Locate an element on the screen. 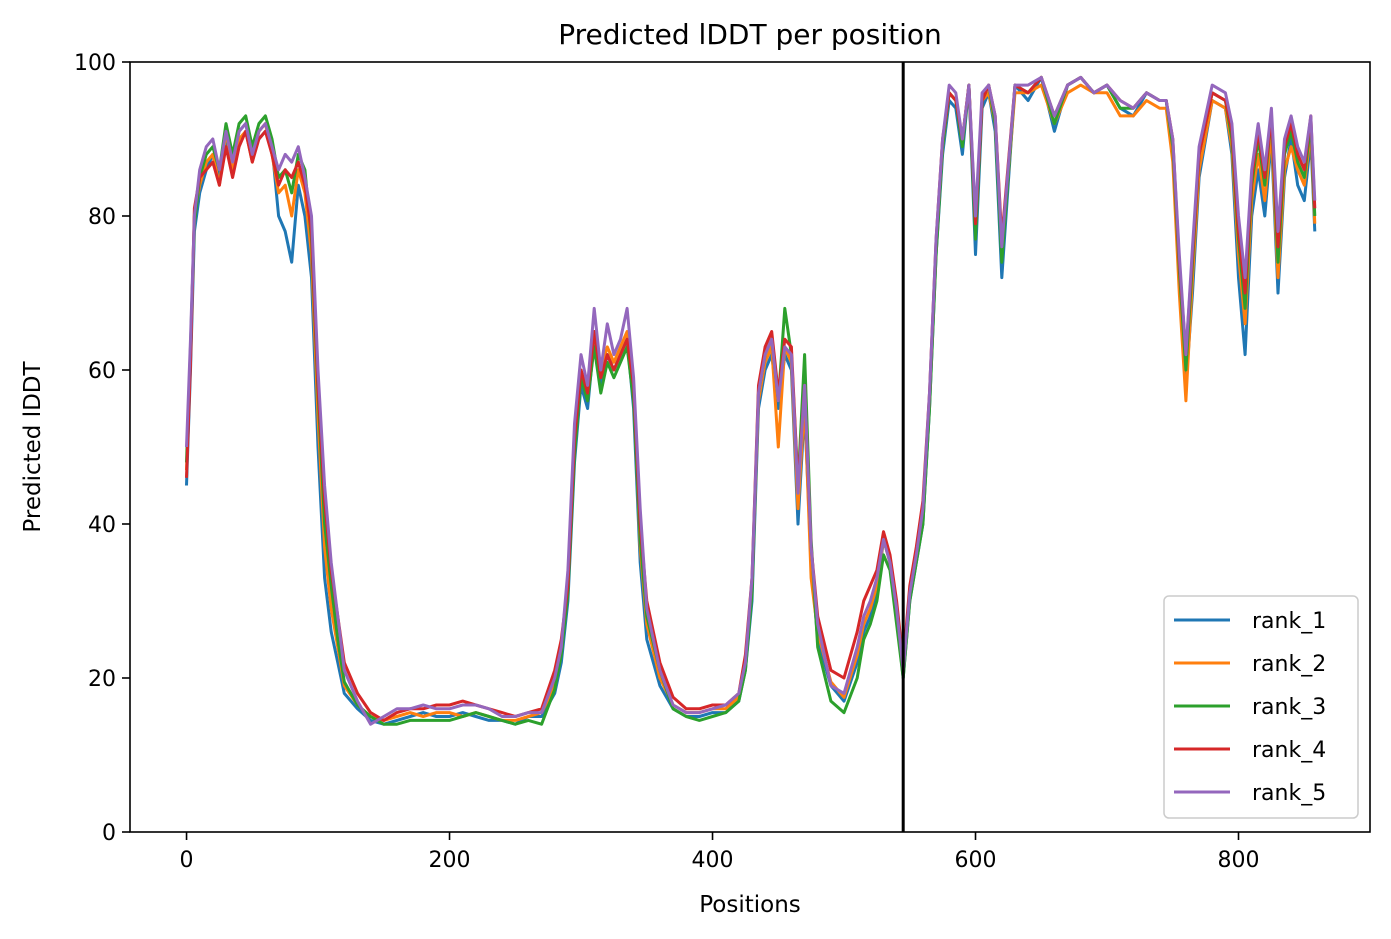 The height and width of the screenshot is (939, 1391). chart-title: Predicted lDDT per position is located at coordinates (750, 34).